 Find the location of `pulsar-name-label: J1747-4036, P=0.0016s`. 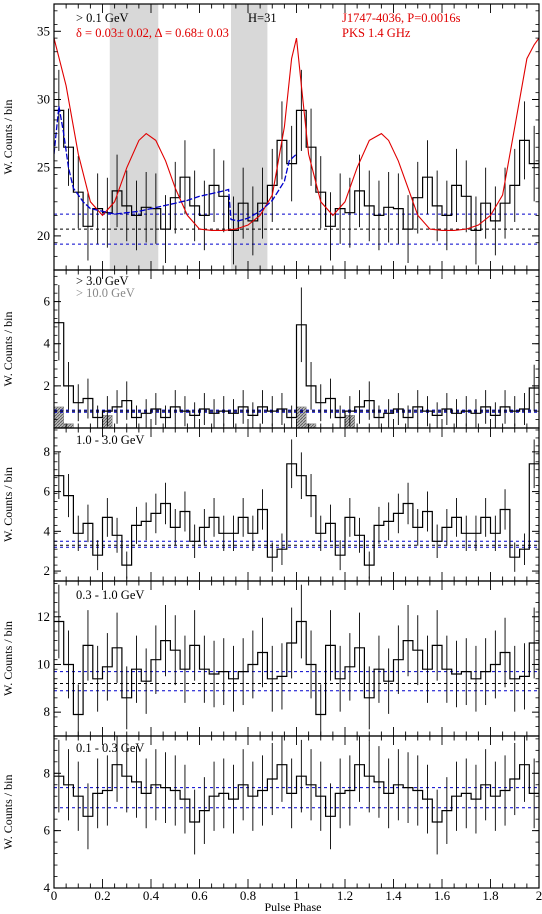

pulsar-name-label: J1747-4036, P=0.0016s is located at coordinates (401, 18).